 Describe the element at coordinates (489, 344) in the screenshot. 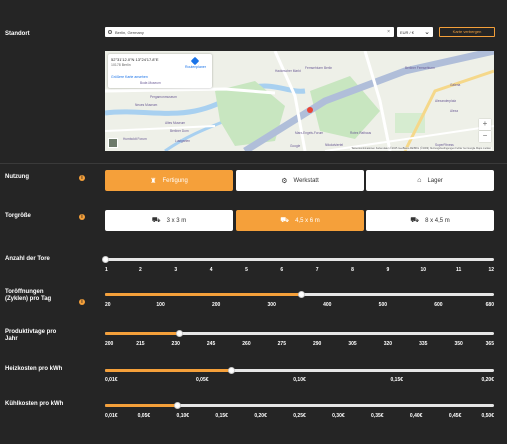

I see `tick-label: 365` at that location.